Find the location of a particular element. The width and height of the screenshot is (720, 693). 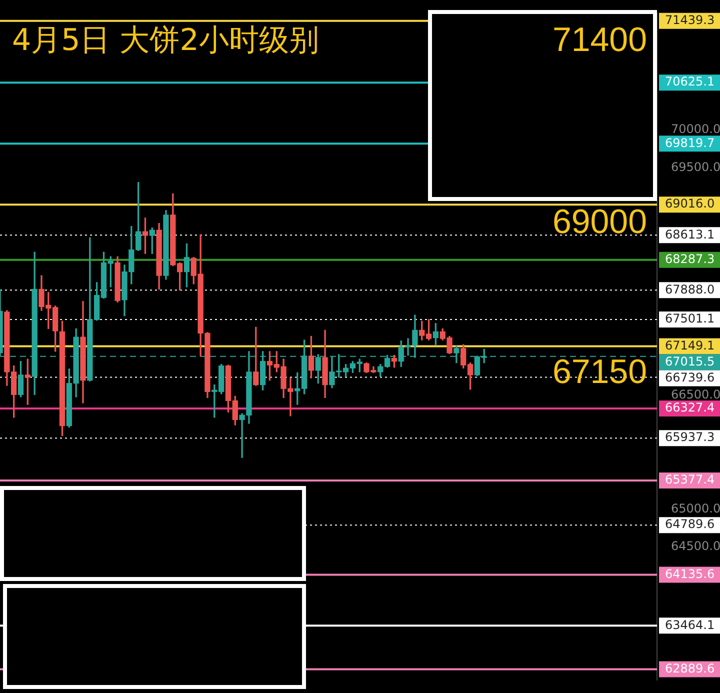

ref-line-label: 64135.6 is located at coordinates (690, 573).